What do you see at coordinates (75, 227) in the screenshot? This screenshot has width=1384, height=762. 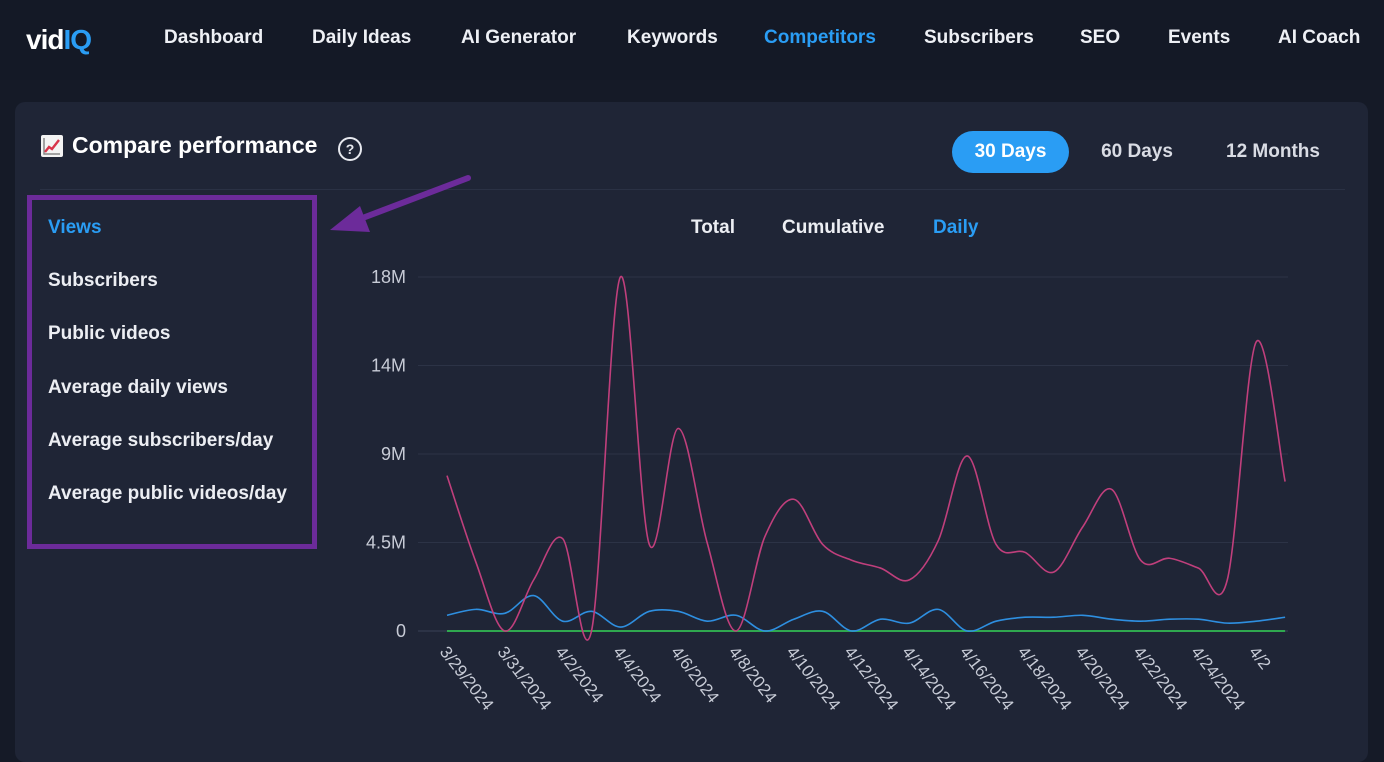 I see `metric-views: Views` at bounding box center [75, 227].